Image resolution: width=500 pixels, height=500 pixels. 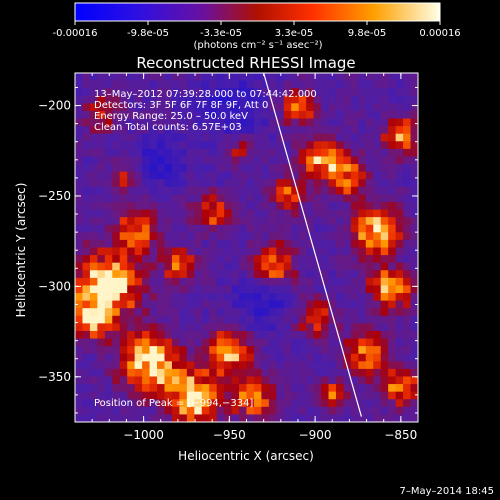 I want to click on colorbar-tick-label: -3.3e-05, so click(x=221, y=33).